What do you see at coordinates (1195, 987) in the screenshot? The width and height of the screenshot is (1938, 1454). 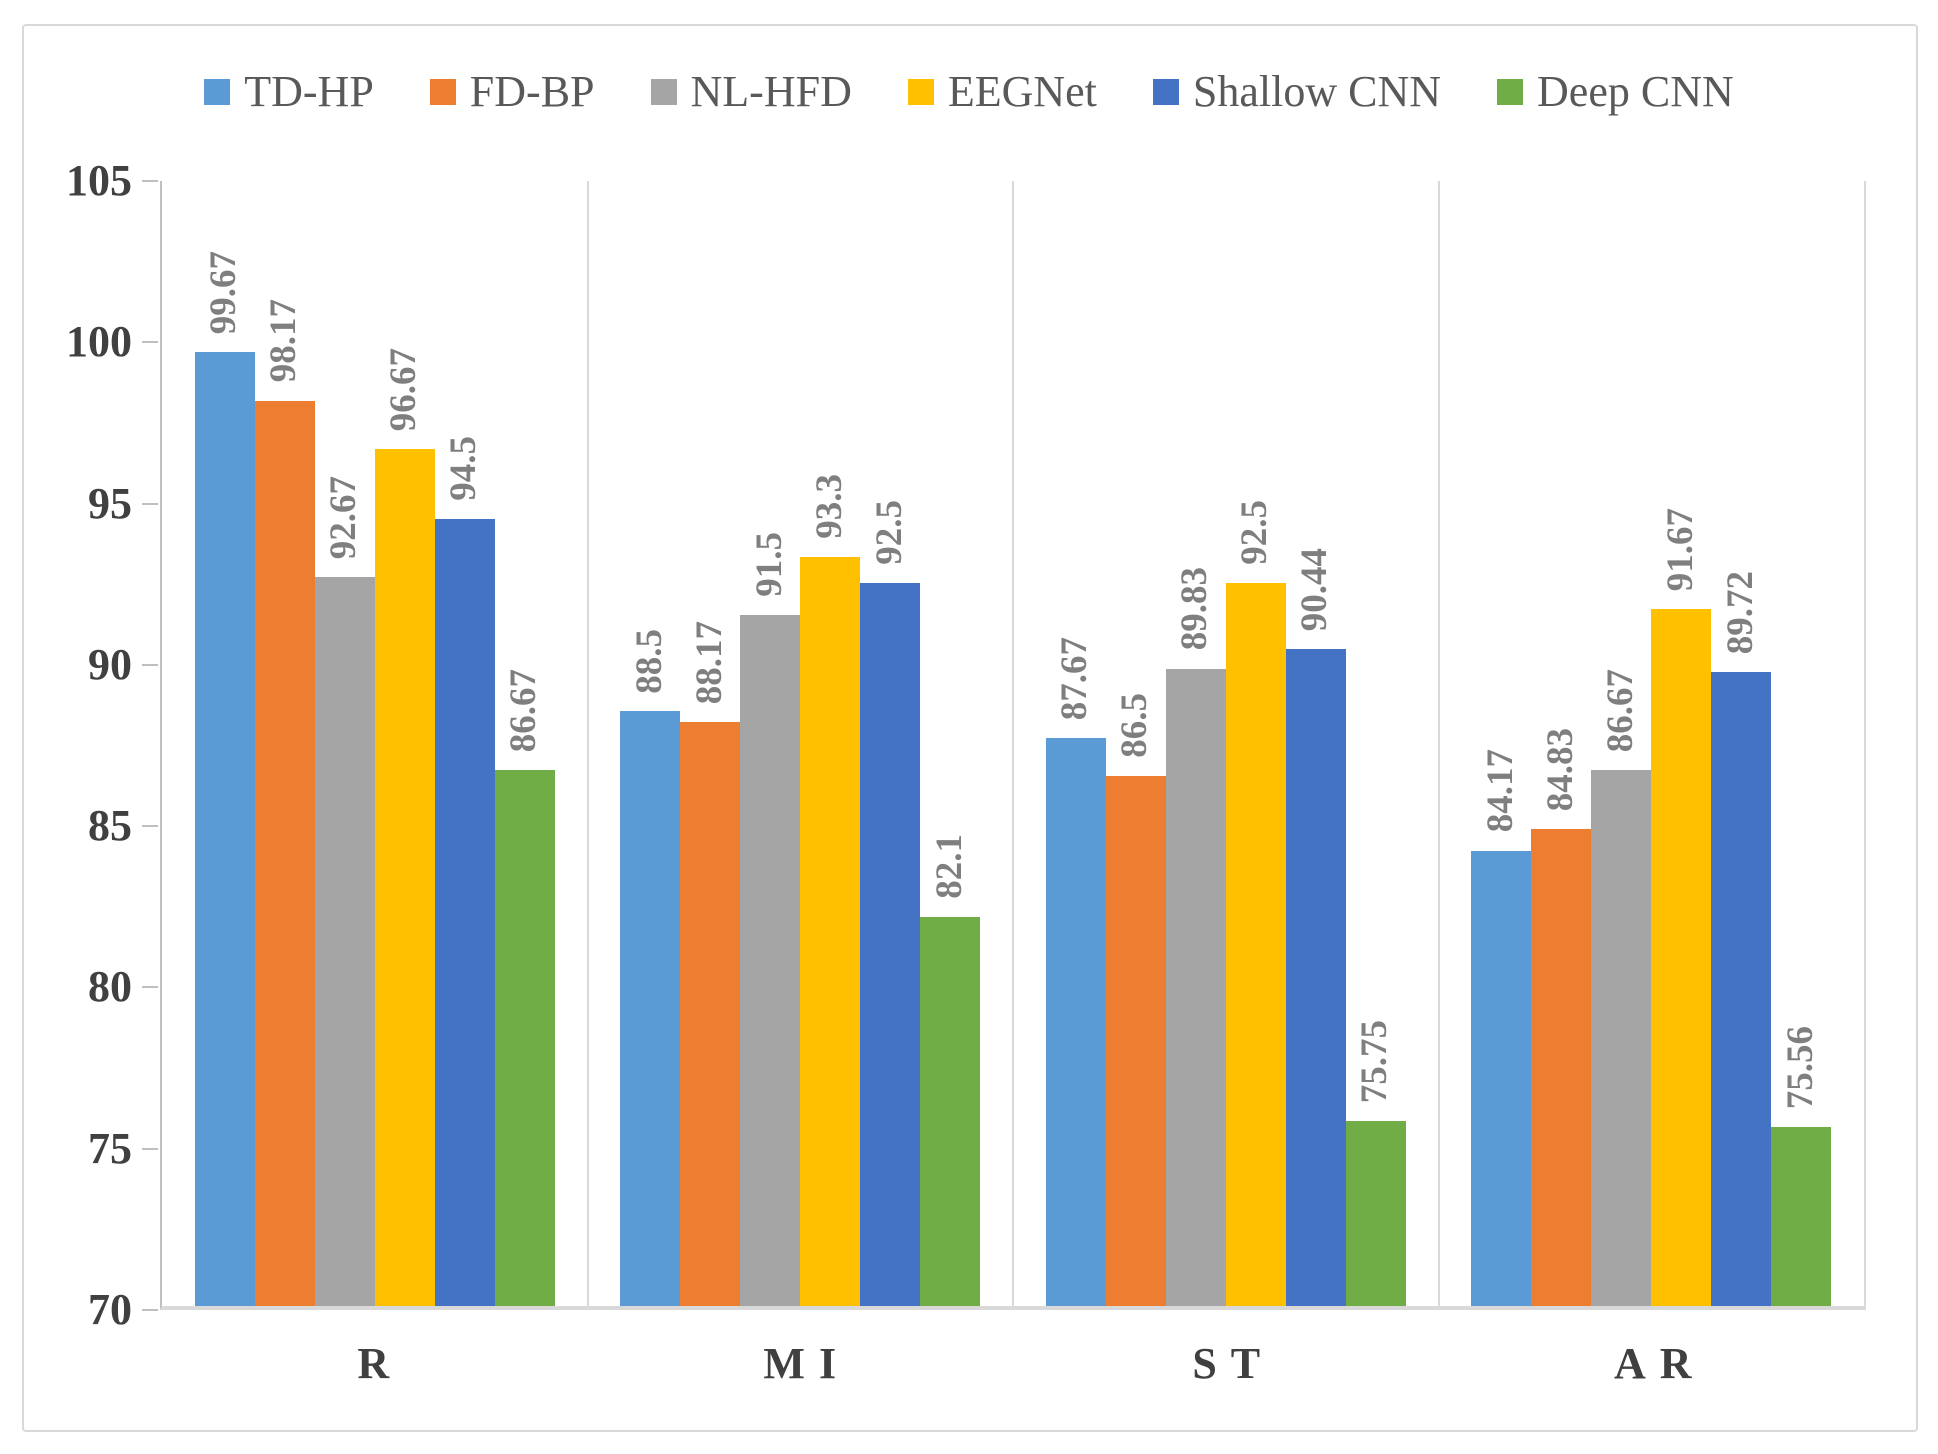 I see `bar-nl-hfd-st` at bounding box center [1195, 987].